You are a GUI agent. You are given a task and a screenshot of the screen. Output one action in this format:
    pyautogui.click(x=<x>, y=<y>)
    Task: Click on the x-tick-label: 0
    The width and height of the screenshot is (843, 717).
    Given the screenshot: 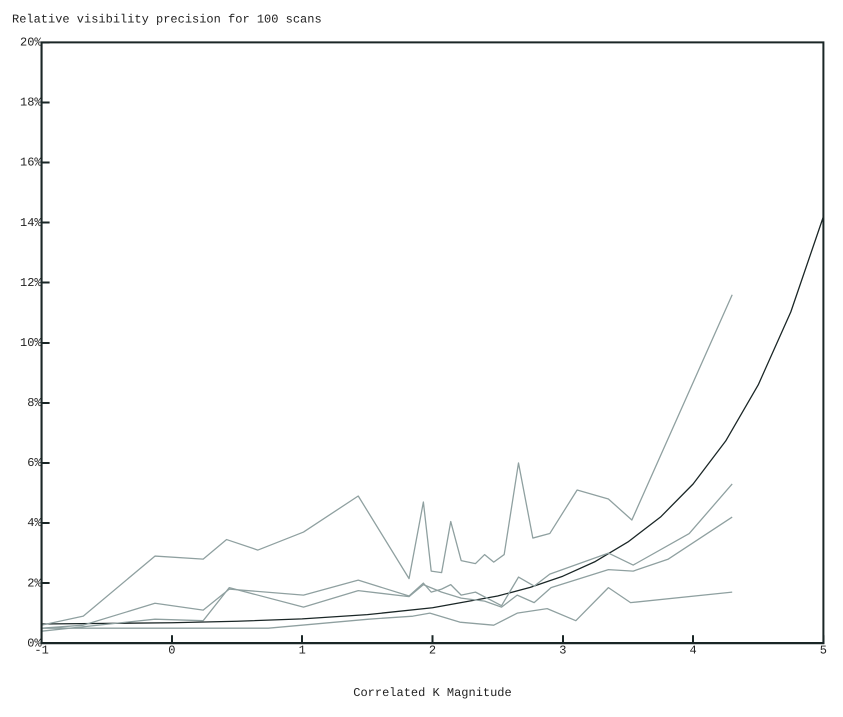 What is the action you would take?
    pyautogui.click(x=172, y=651)
    